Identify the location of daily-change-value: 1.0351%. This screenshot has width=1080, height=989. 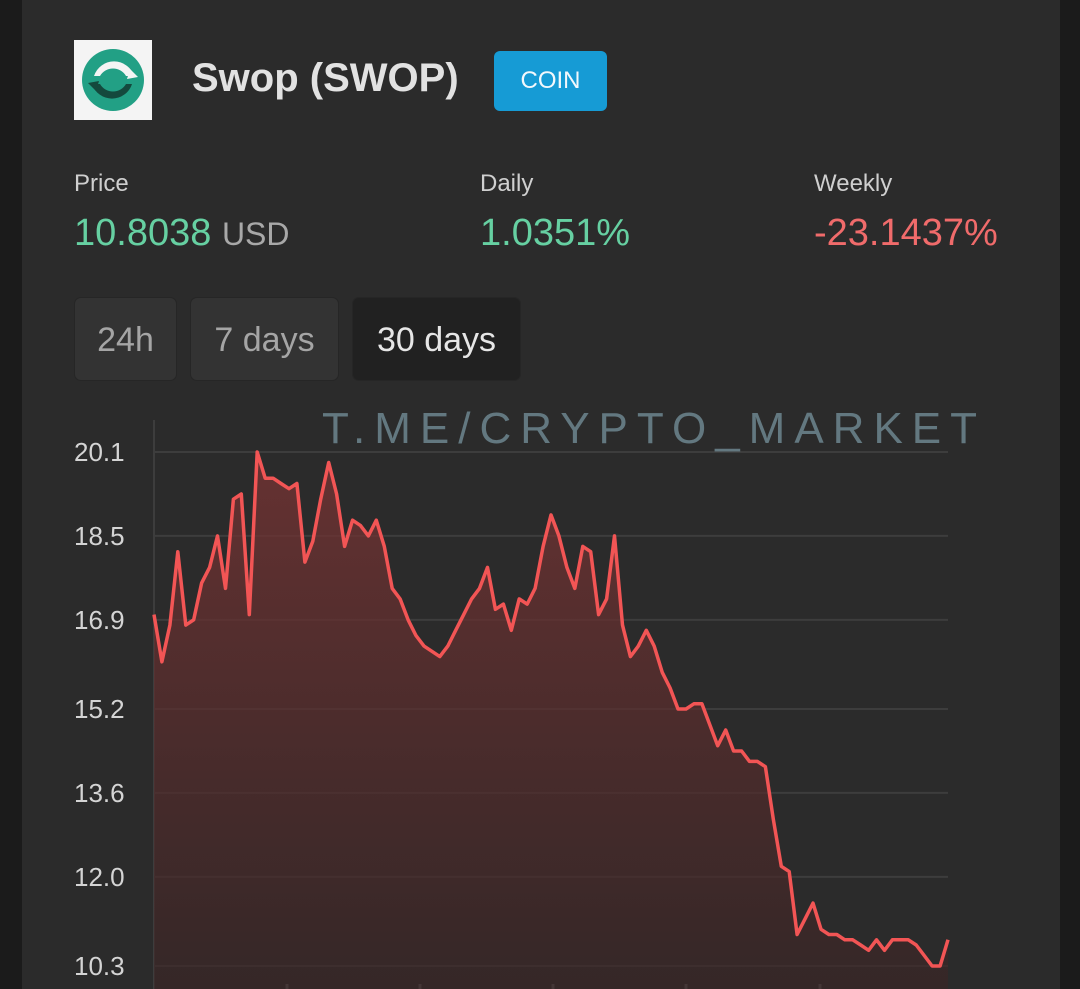
(555, 233).